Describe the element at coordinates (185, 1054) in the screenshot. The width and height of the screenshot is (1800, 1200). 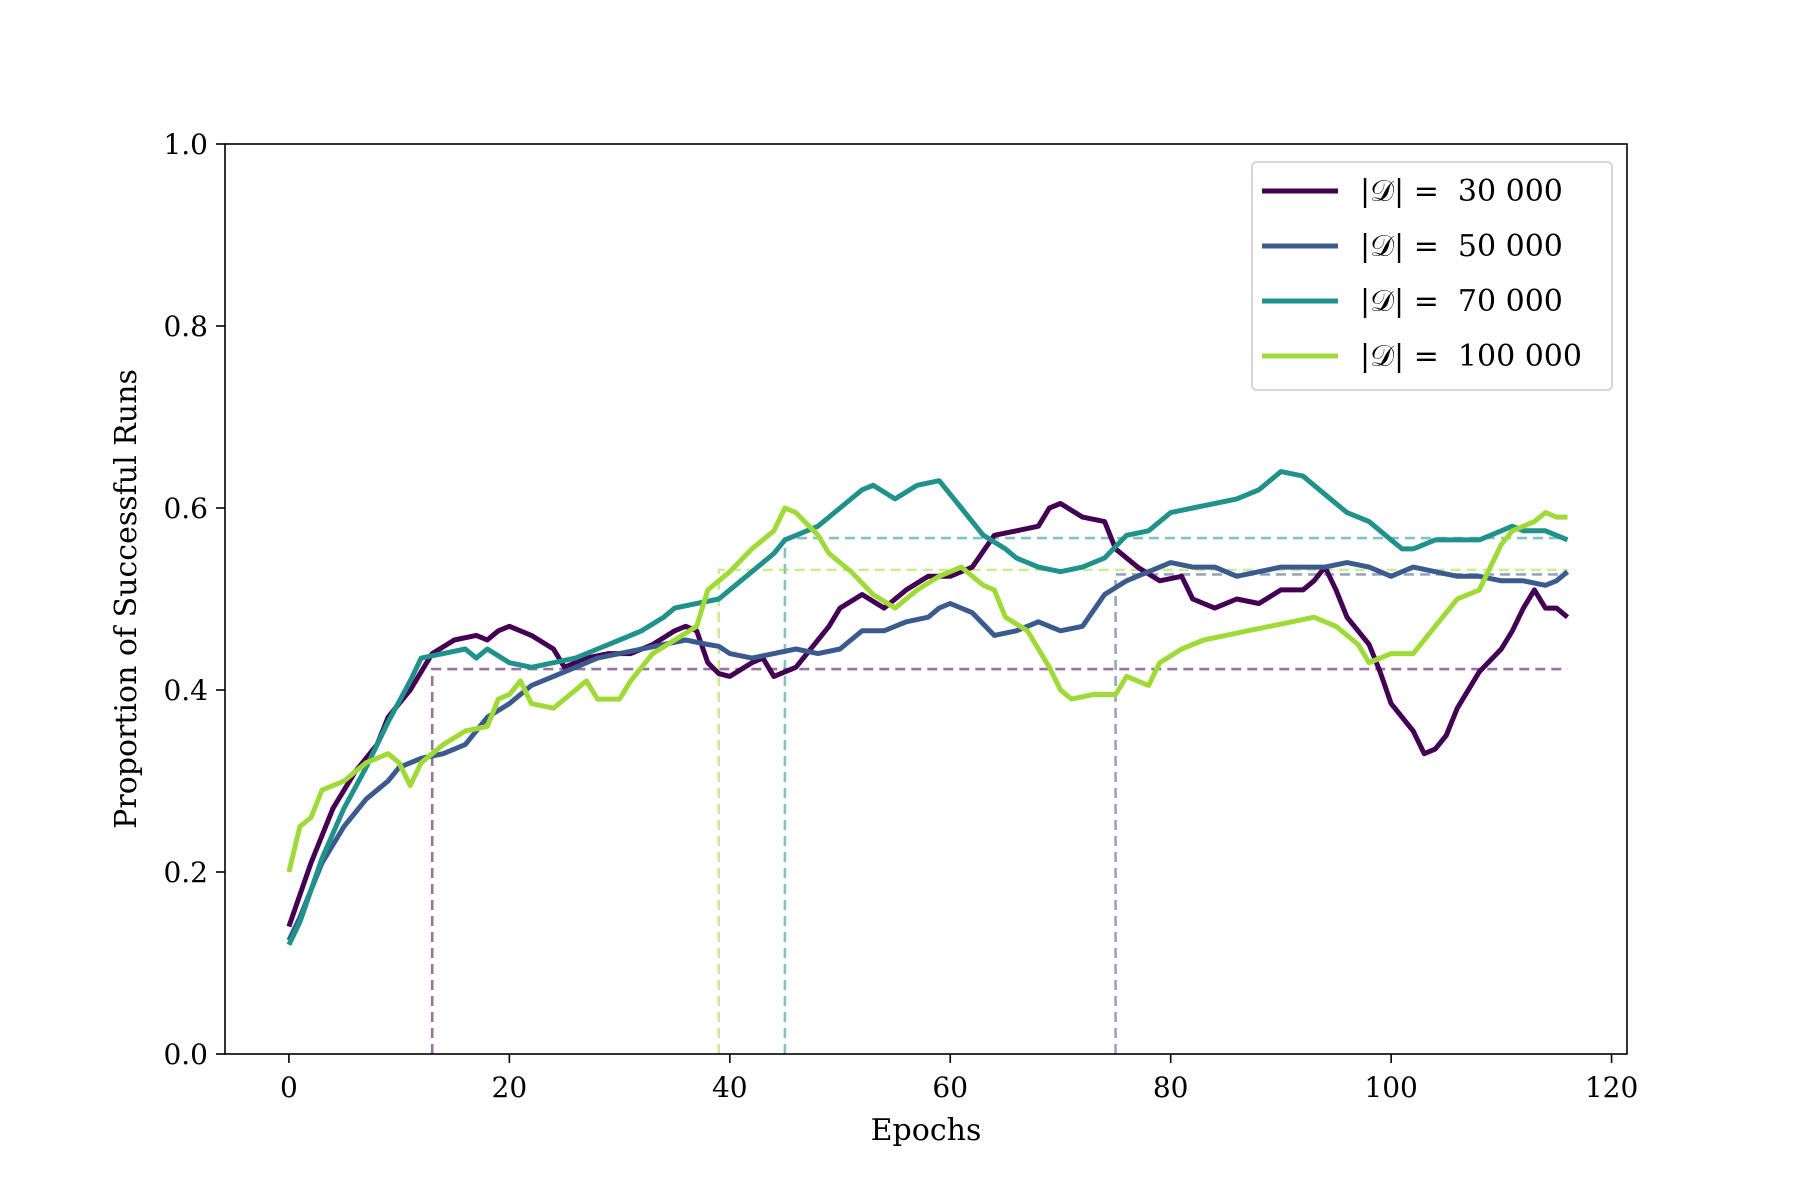
I see `y-tick-label: 0.0` at that location.